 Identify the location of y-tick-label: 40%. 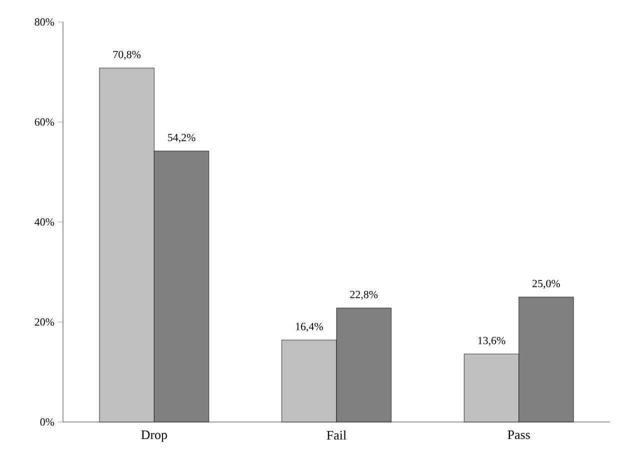
(44, 222).